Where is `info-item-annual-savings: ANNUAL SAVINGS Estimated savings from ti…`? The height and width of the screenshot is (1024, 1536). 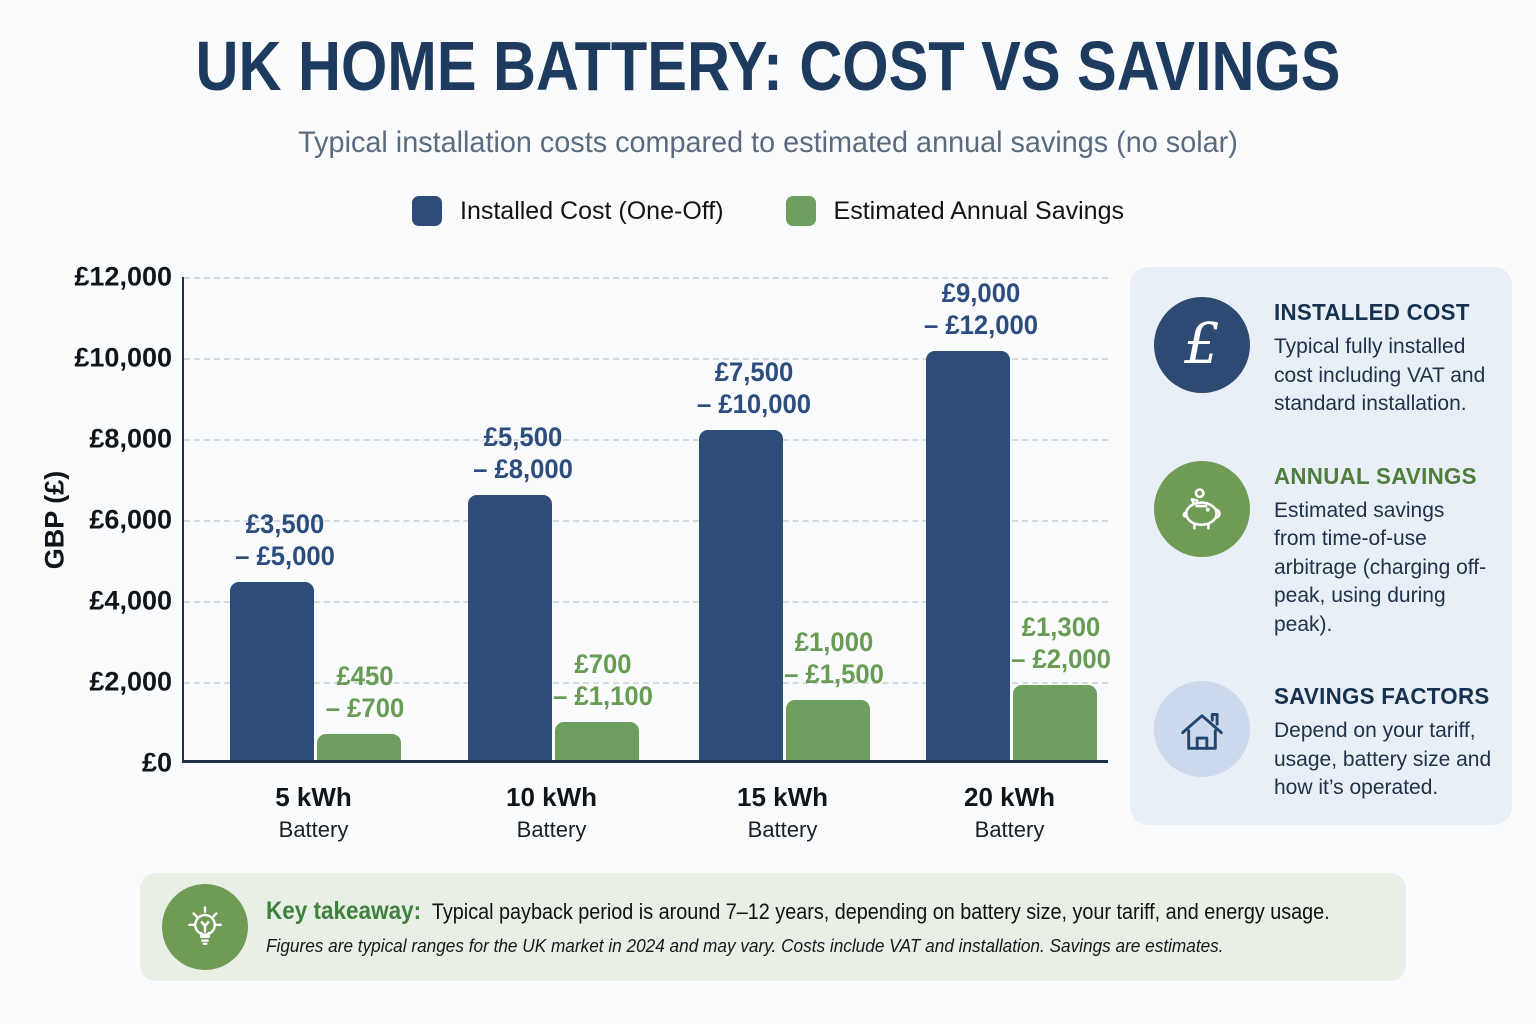
info-item-annual-savings: ANNUAL SAVINGS Estimated savings from ti… is located at coordinates (1321, 548).